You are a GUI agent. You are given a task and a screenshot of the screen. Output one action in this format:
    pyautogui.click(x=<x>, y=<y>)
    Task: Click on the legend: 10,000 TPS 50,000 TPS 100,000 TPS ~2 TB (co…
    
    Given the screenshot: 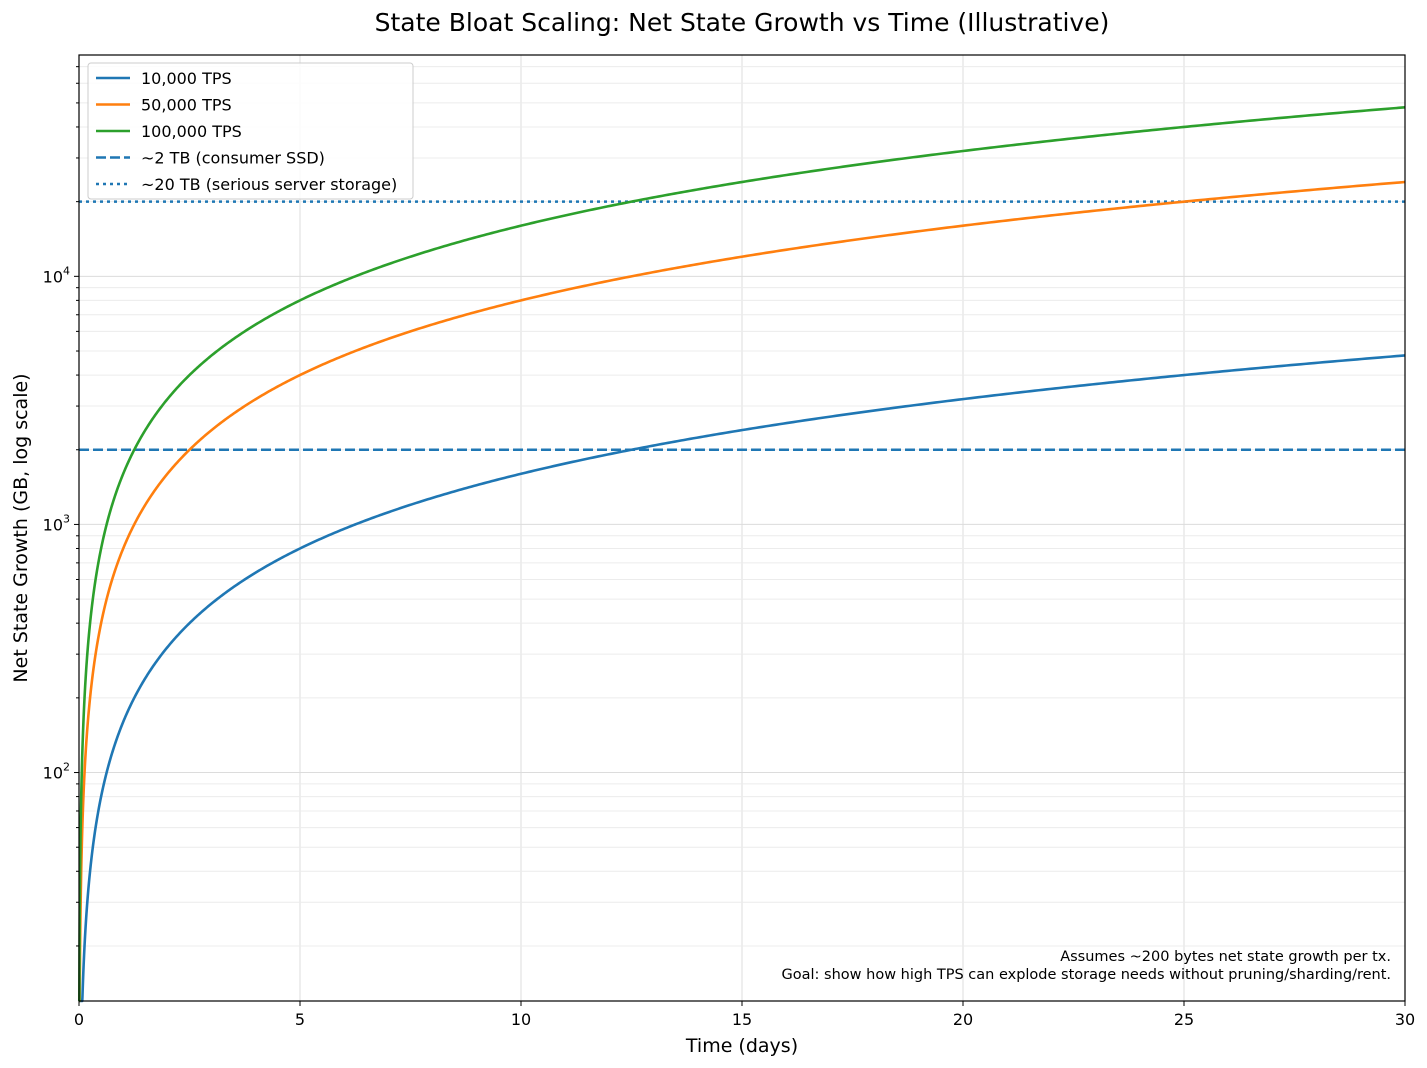 What is the action you would take?
    pyautogui.click(x=250, y=131)
    